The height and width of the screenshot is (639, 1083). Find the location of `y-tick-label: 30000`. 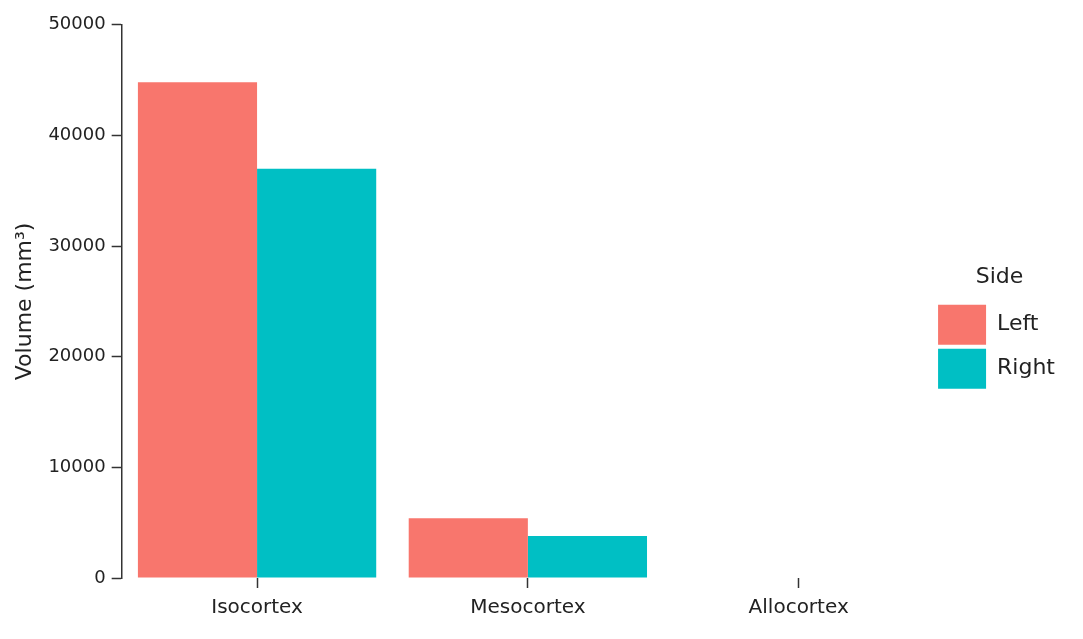

y-tick-label: 30000 is located at coordinates (77, 244).